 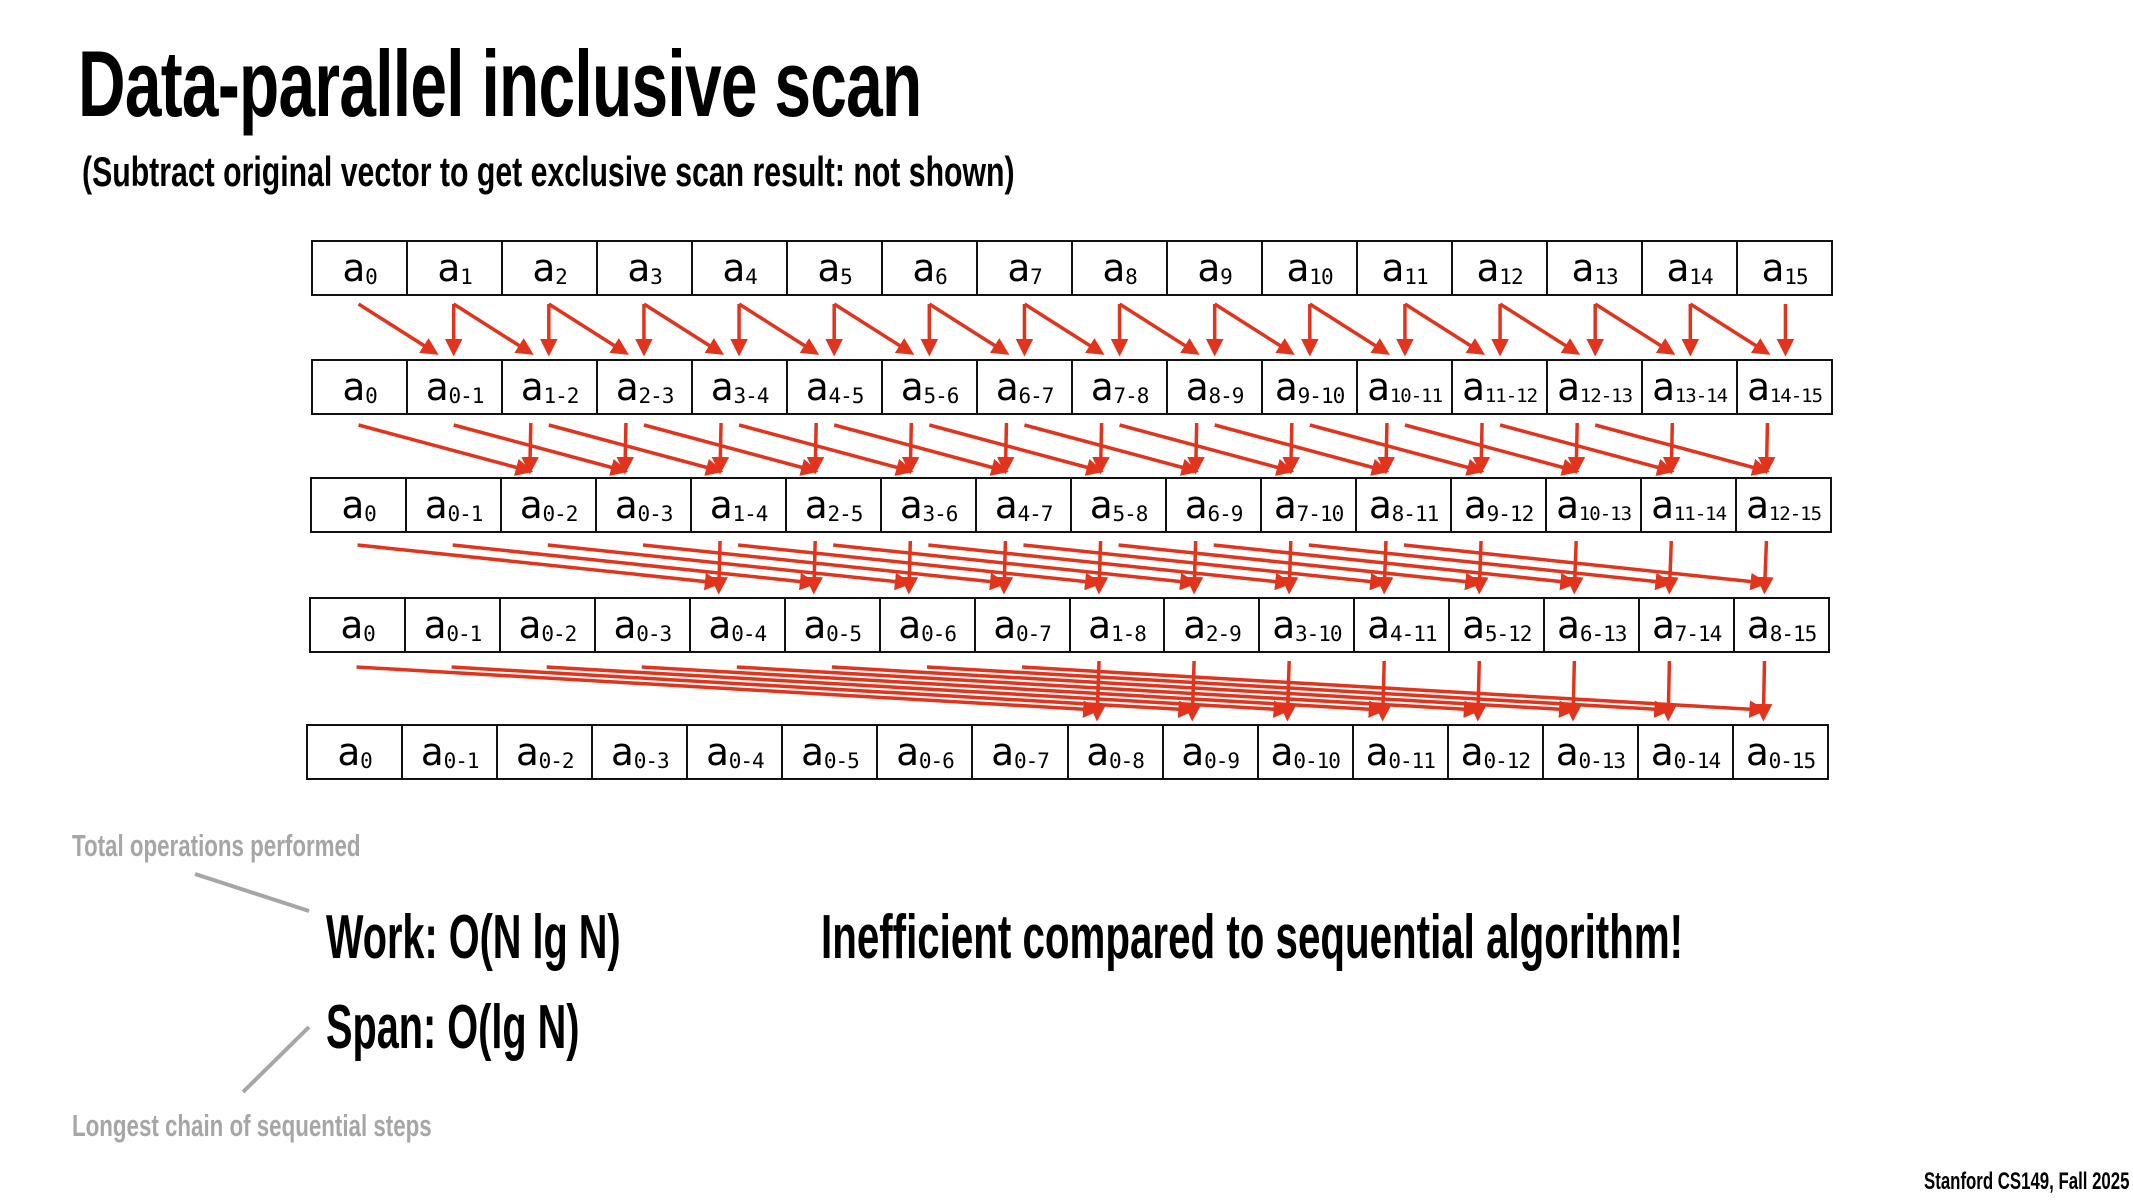 What do you see at coordinates (1035, 514) in the screenshot?
I see `cell-subscript: 4-7` at bounding box center [1035, 514].